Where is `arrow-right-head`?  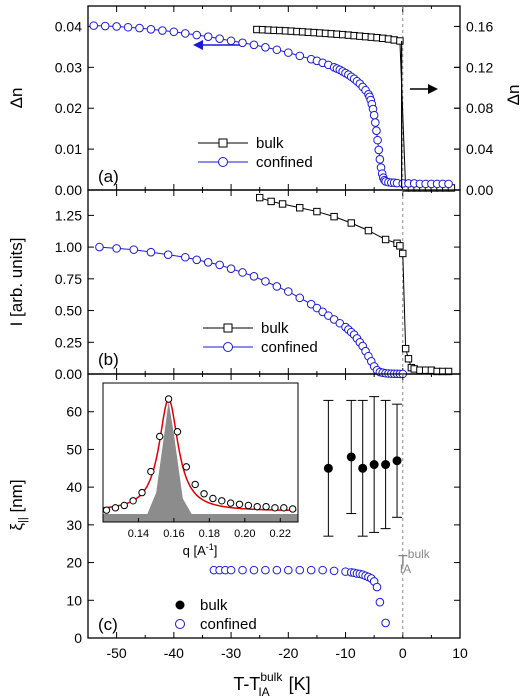 arrow-right-head is located at coordinates (433, 89).